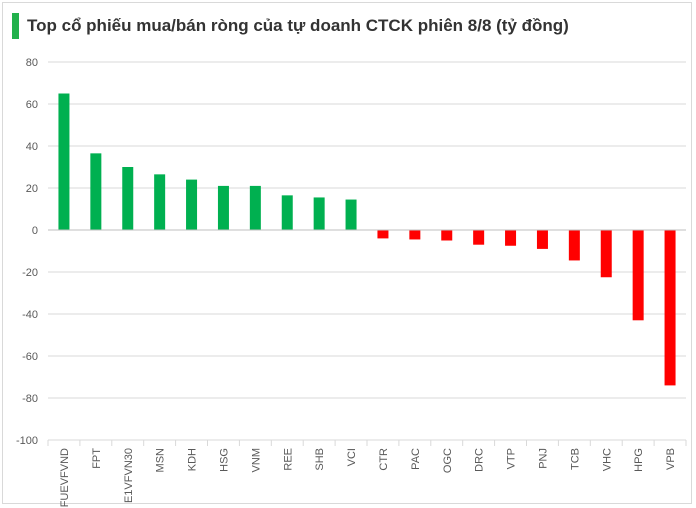 The image size is (696, 508). Describe the element at coordinates (607, 459) in the screenshot. I see `x-tick-label: VHC` at that location.